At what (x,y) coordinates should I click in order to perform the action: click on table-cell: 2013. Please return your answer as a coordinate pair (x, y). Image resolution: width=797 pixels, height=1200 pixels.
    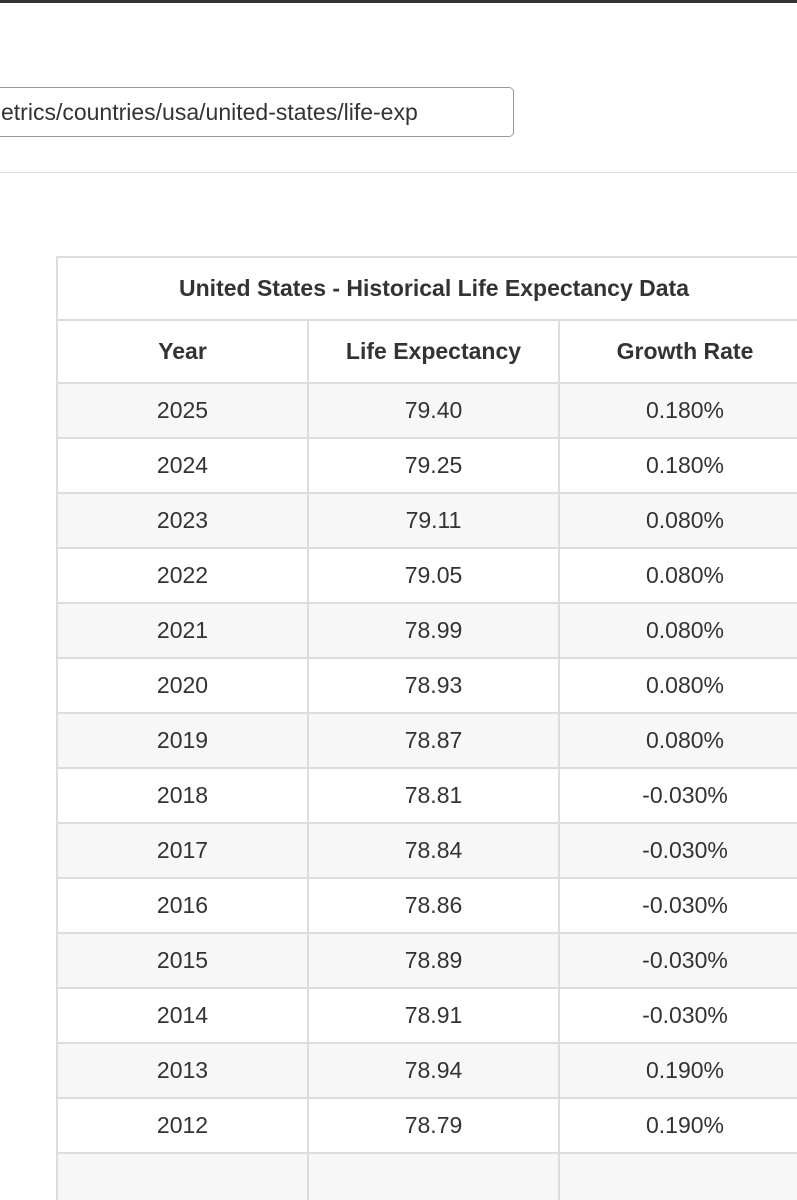
    Looking at the image, I should click on (182, 1070).